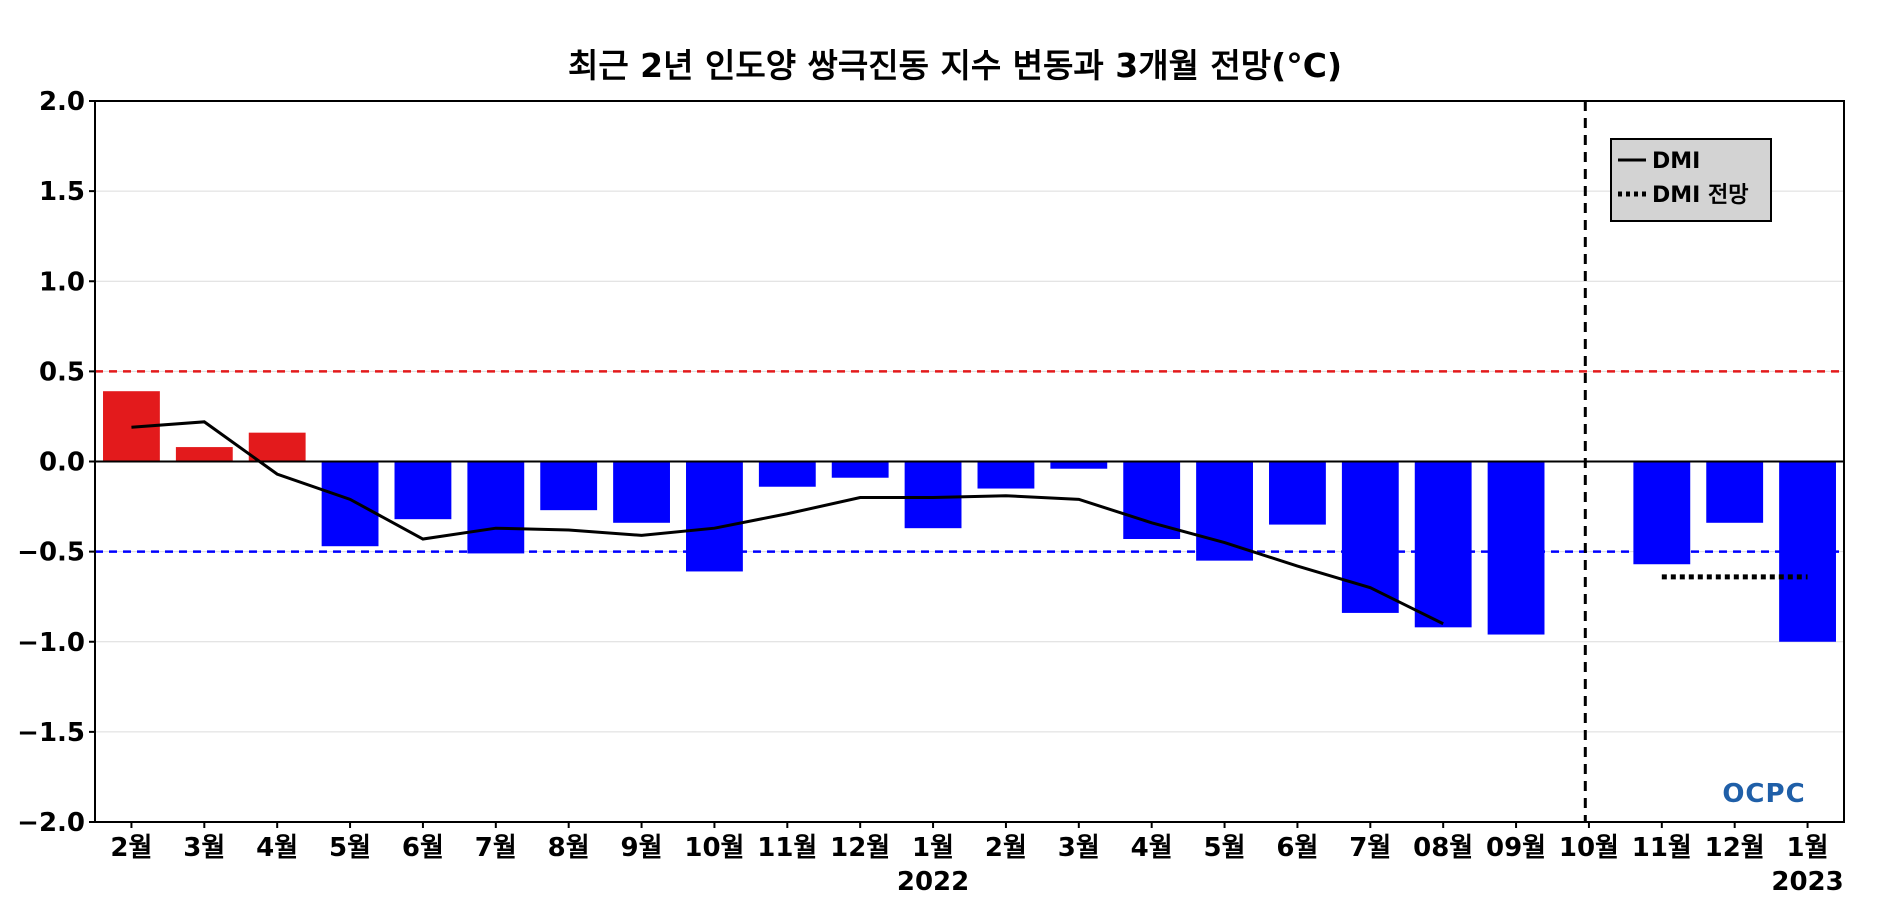  Describe the element at coordinates (62, 463) in the screenshot. I see `y-tick-label: 0.0` at that location.